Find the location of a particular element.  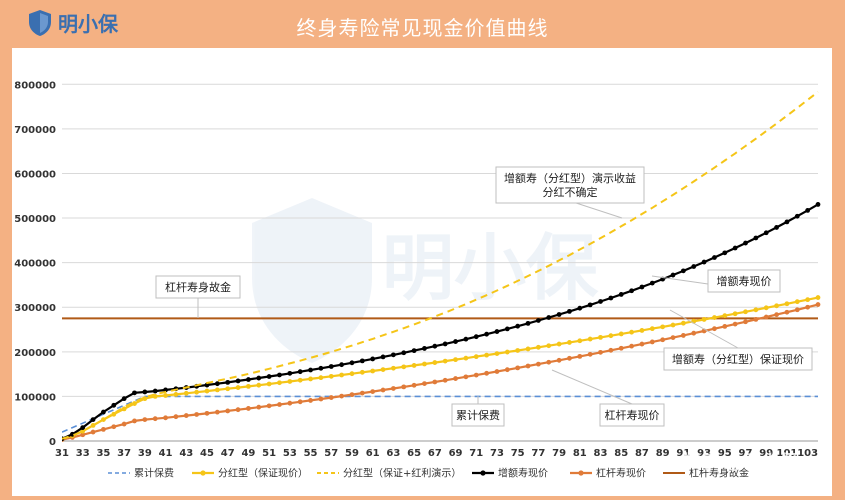

x-tick-label: 81 is located at coordinates (580, 453).